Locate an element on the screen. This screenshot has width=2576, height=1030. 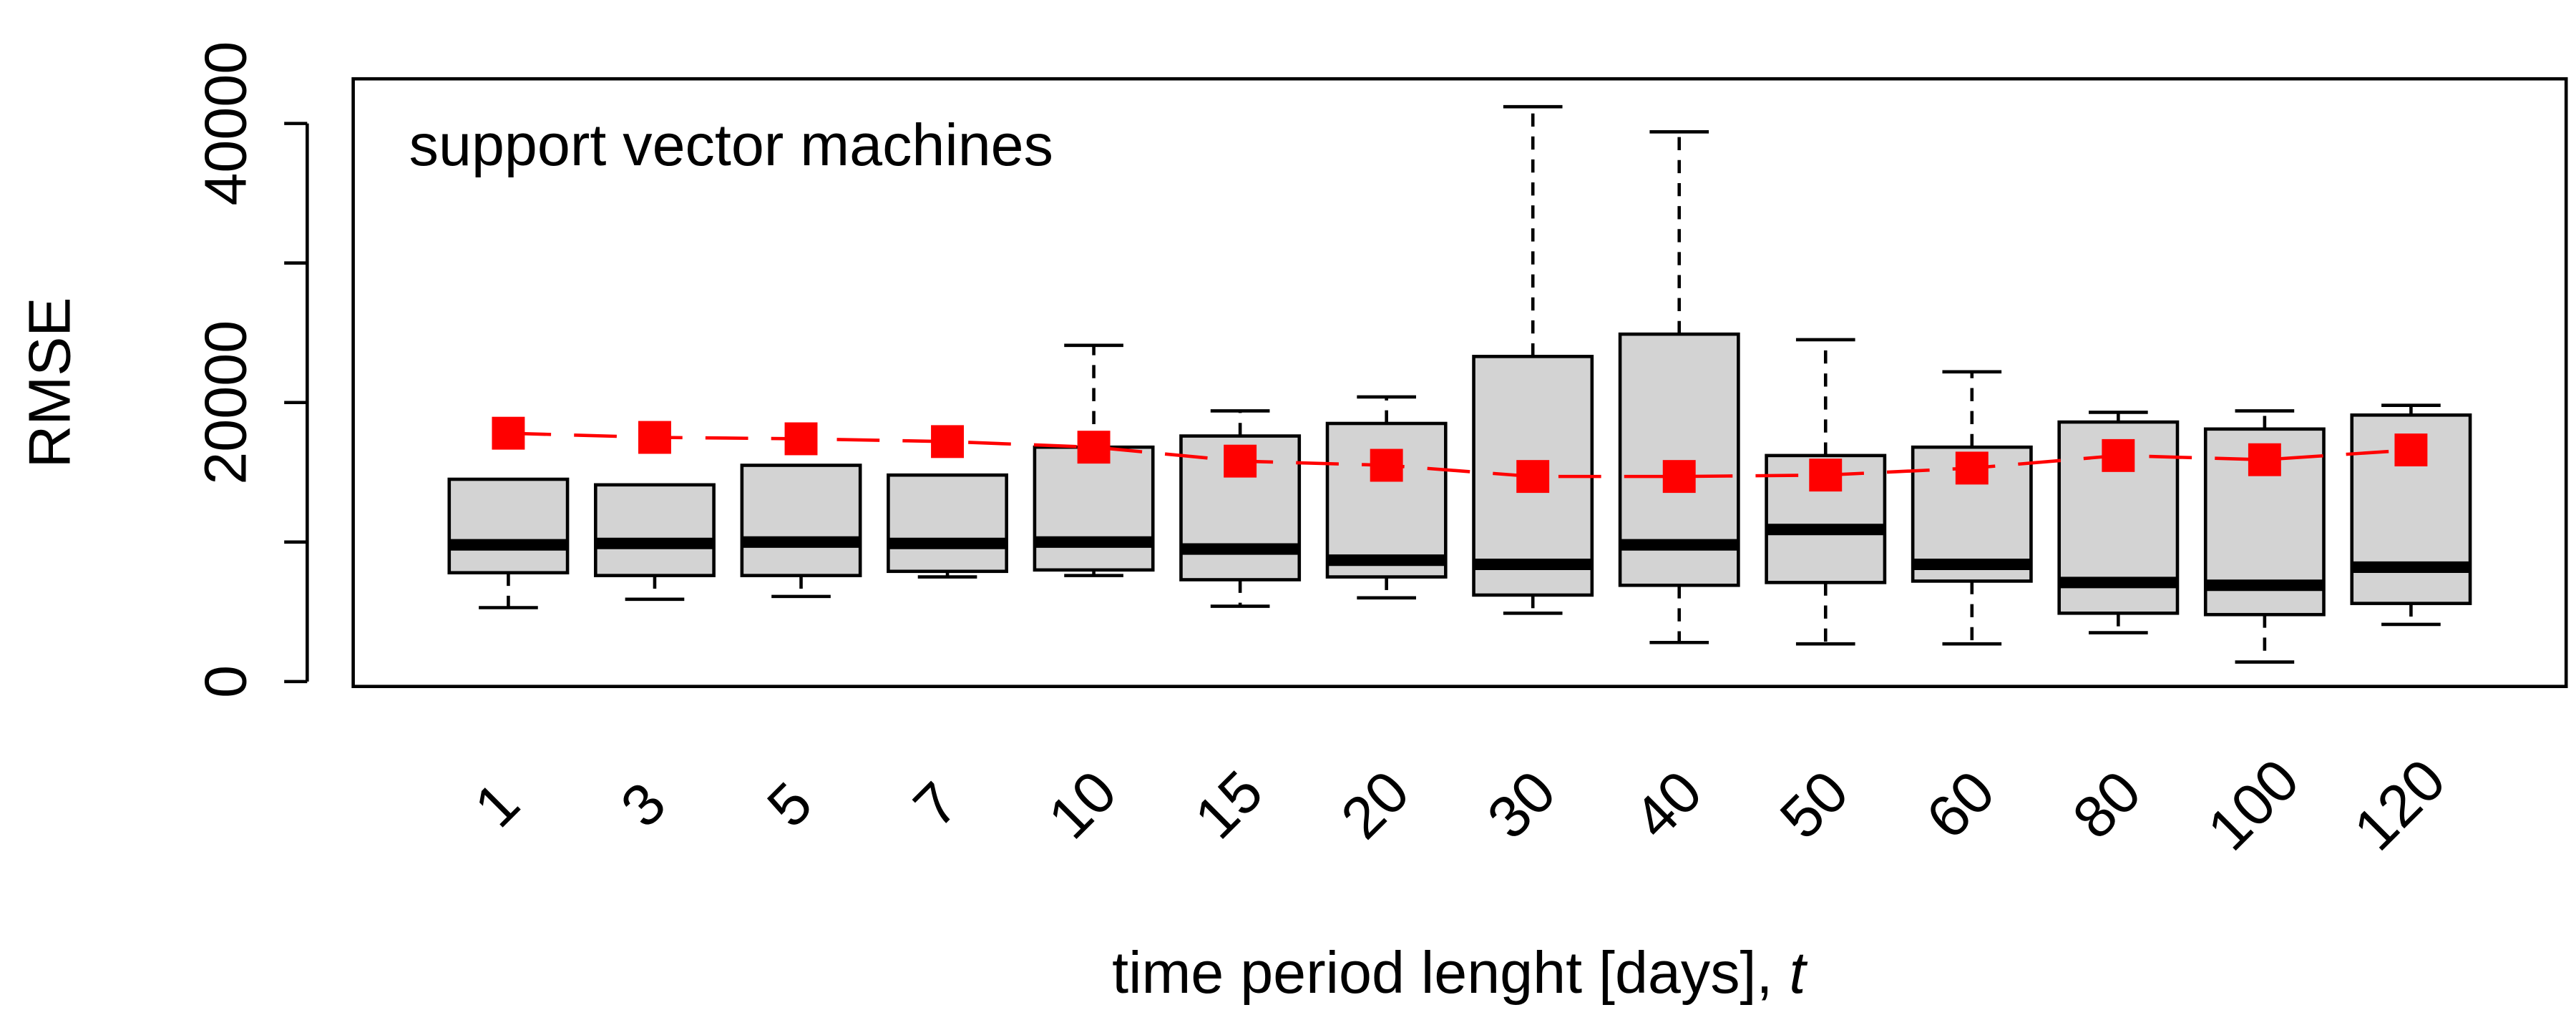
x-tick-label: 7 is located at coordinates (936, 805).